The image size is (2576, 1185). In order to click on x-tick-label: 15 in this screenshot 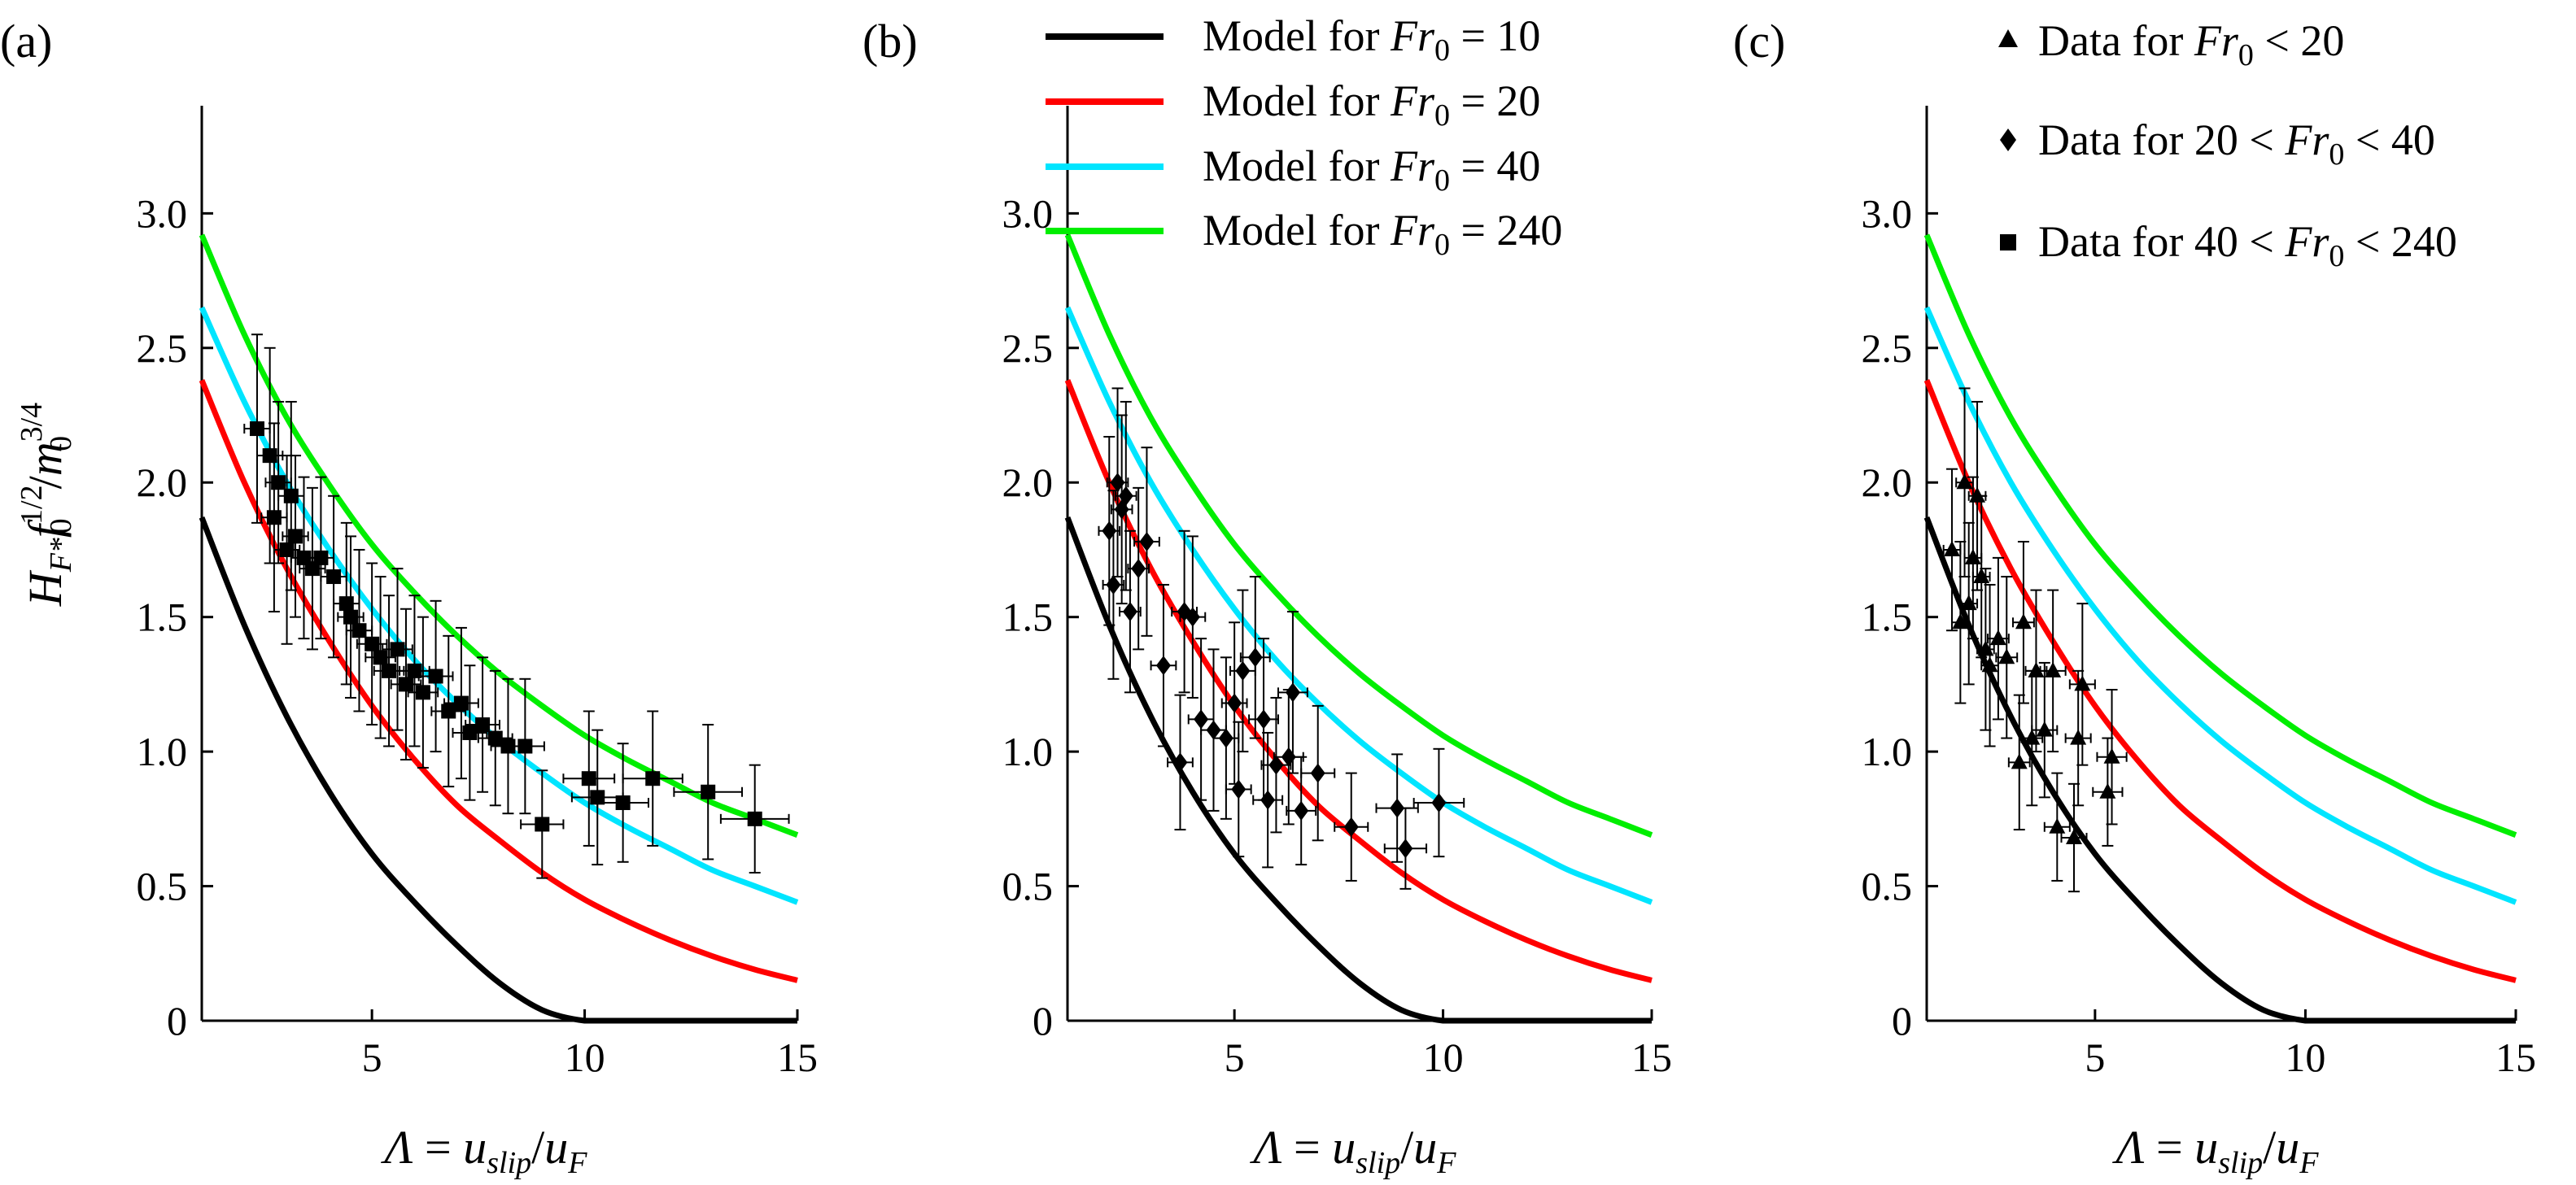, I will do `click(1651, 1057)`.